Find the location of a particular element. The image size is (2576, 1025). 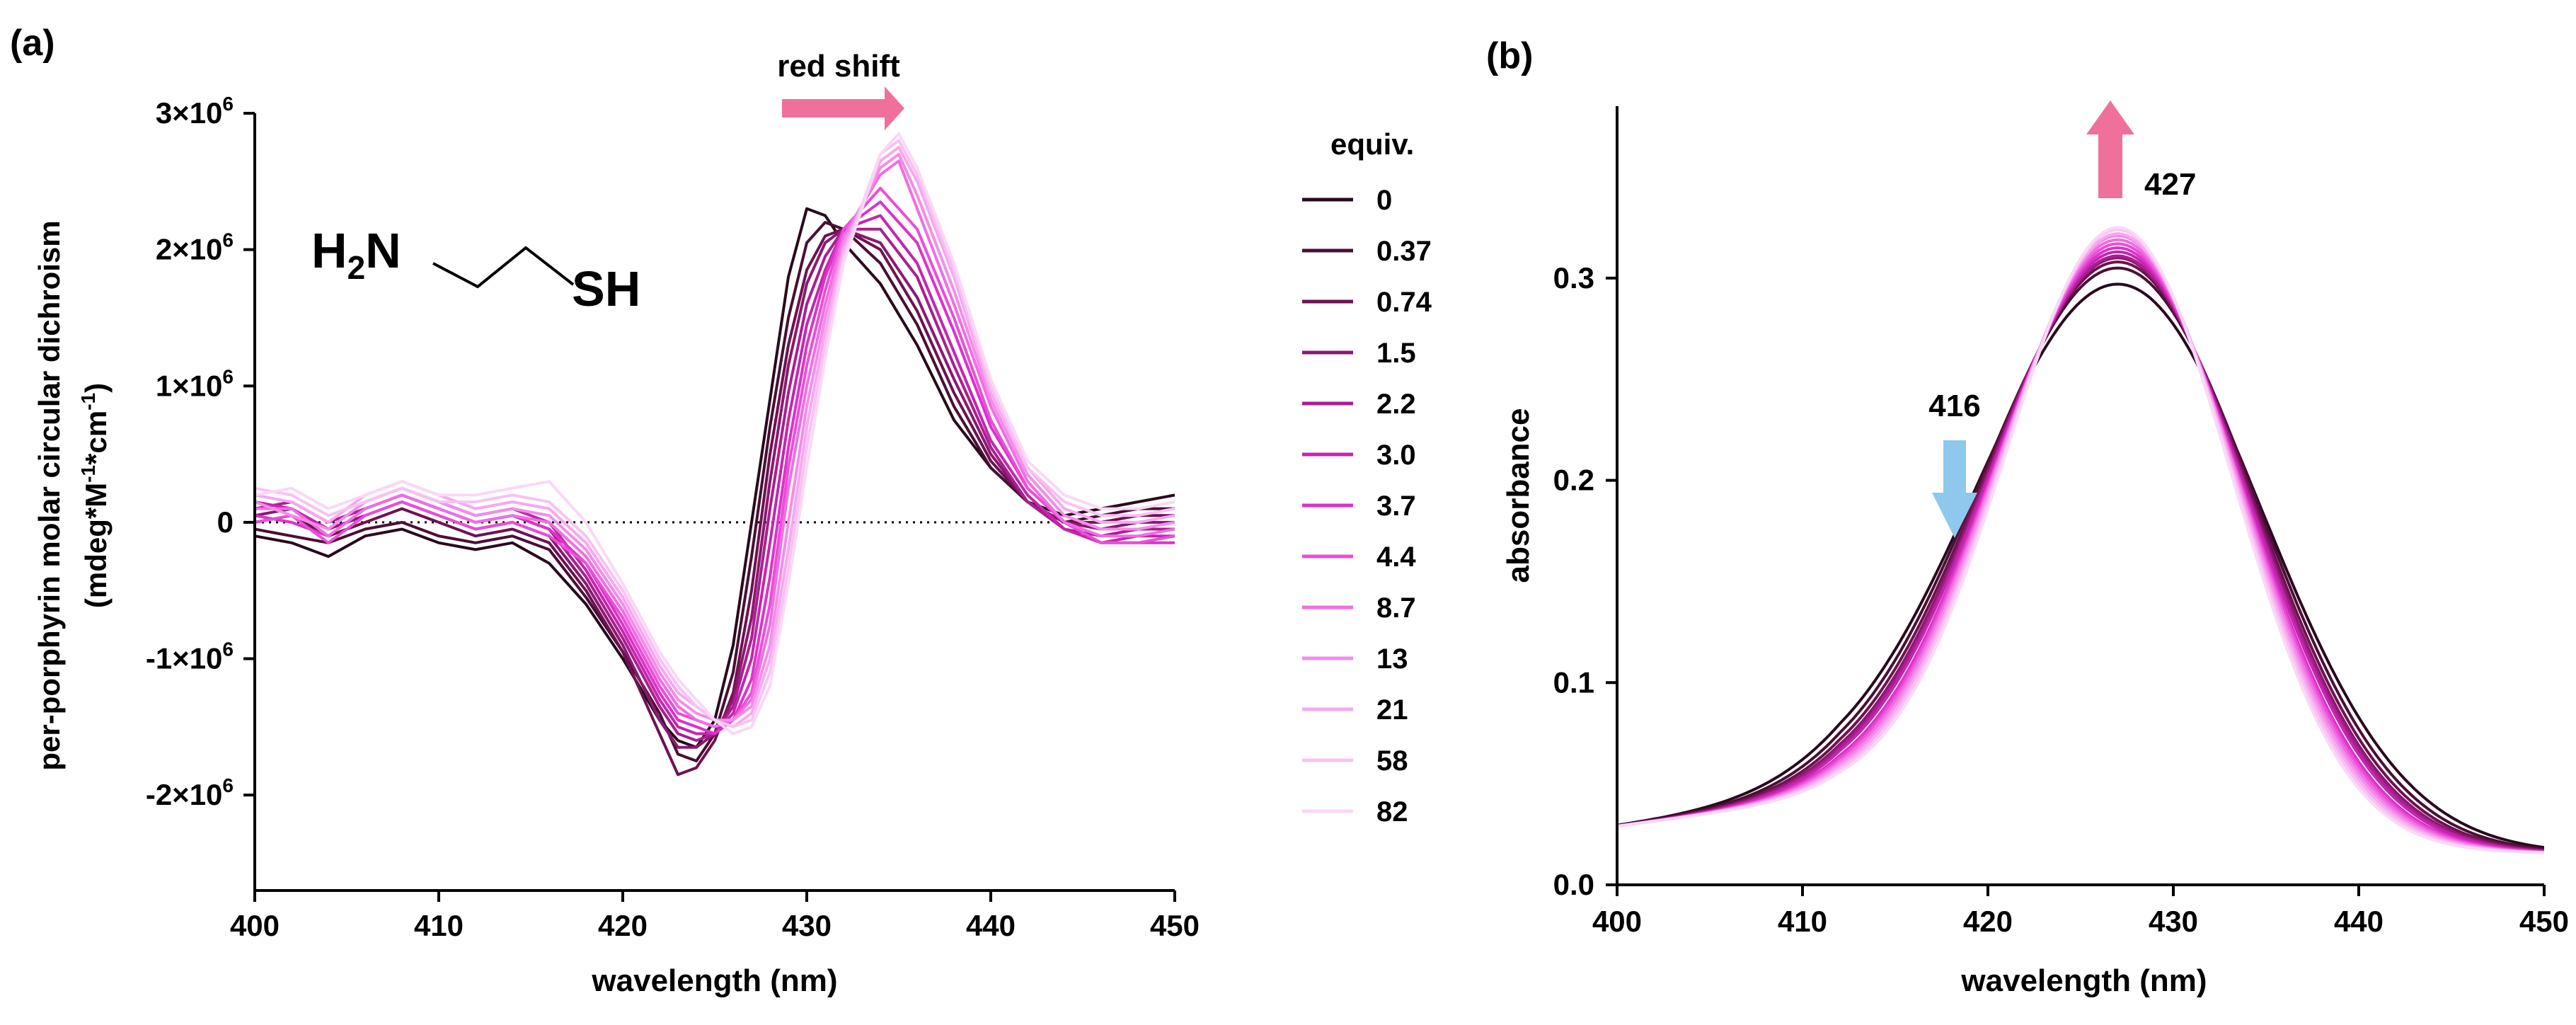

legend-item: 8.7 is located at coordinates (1359, 608).